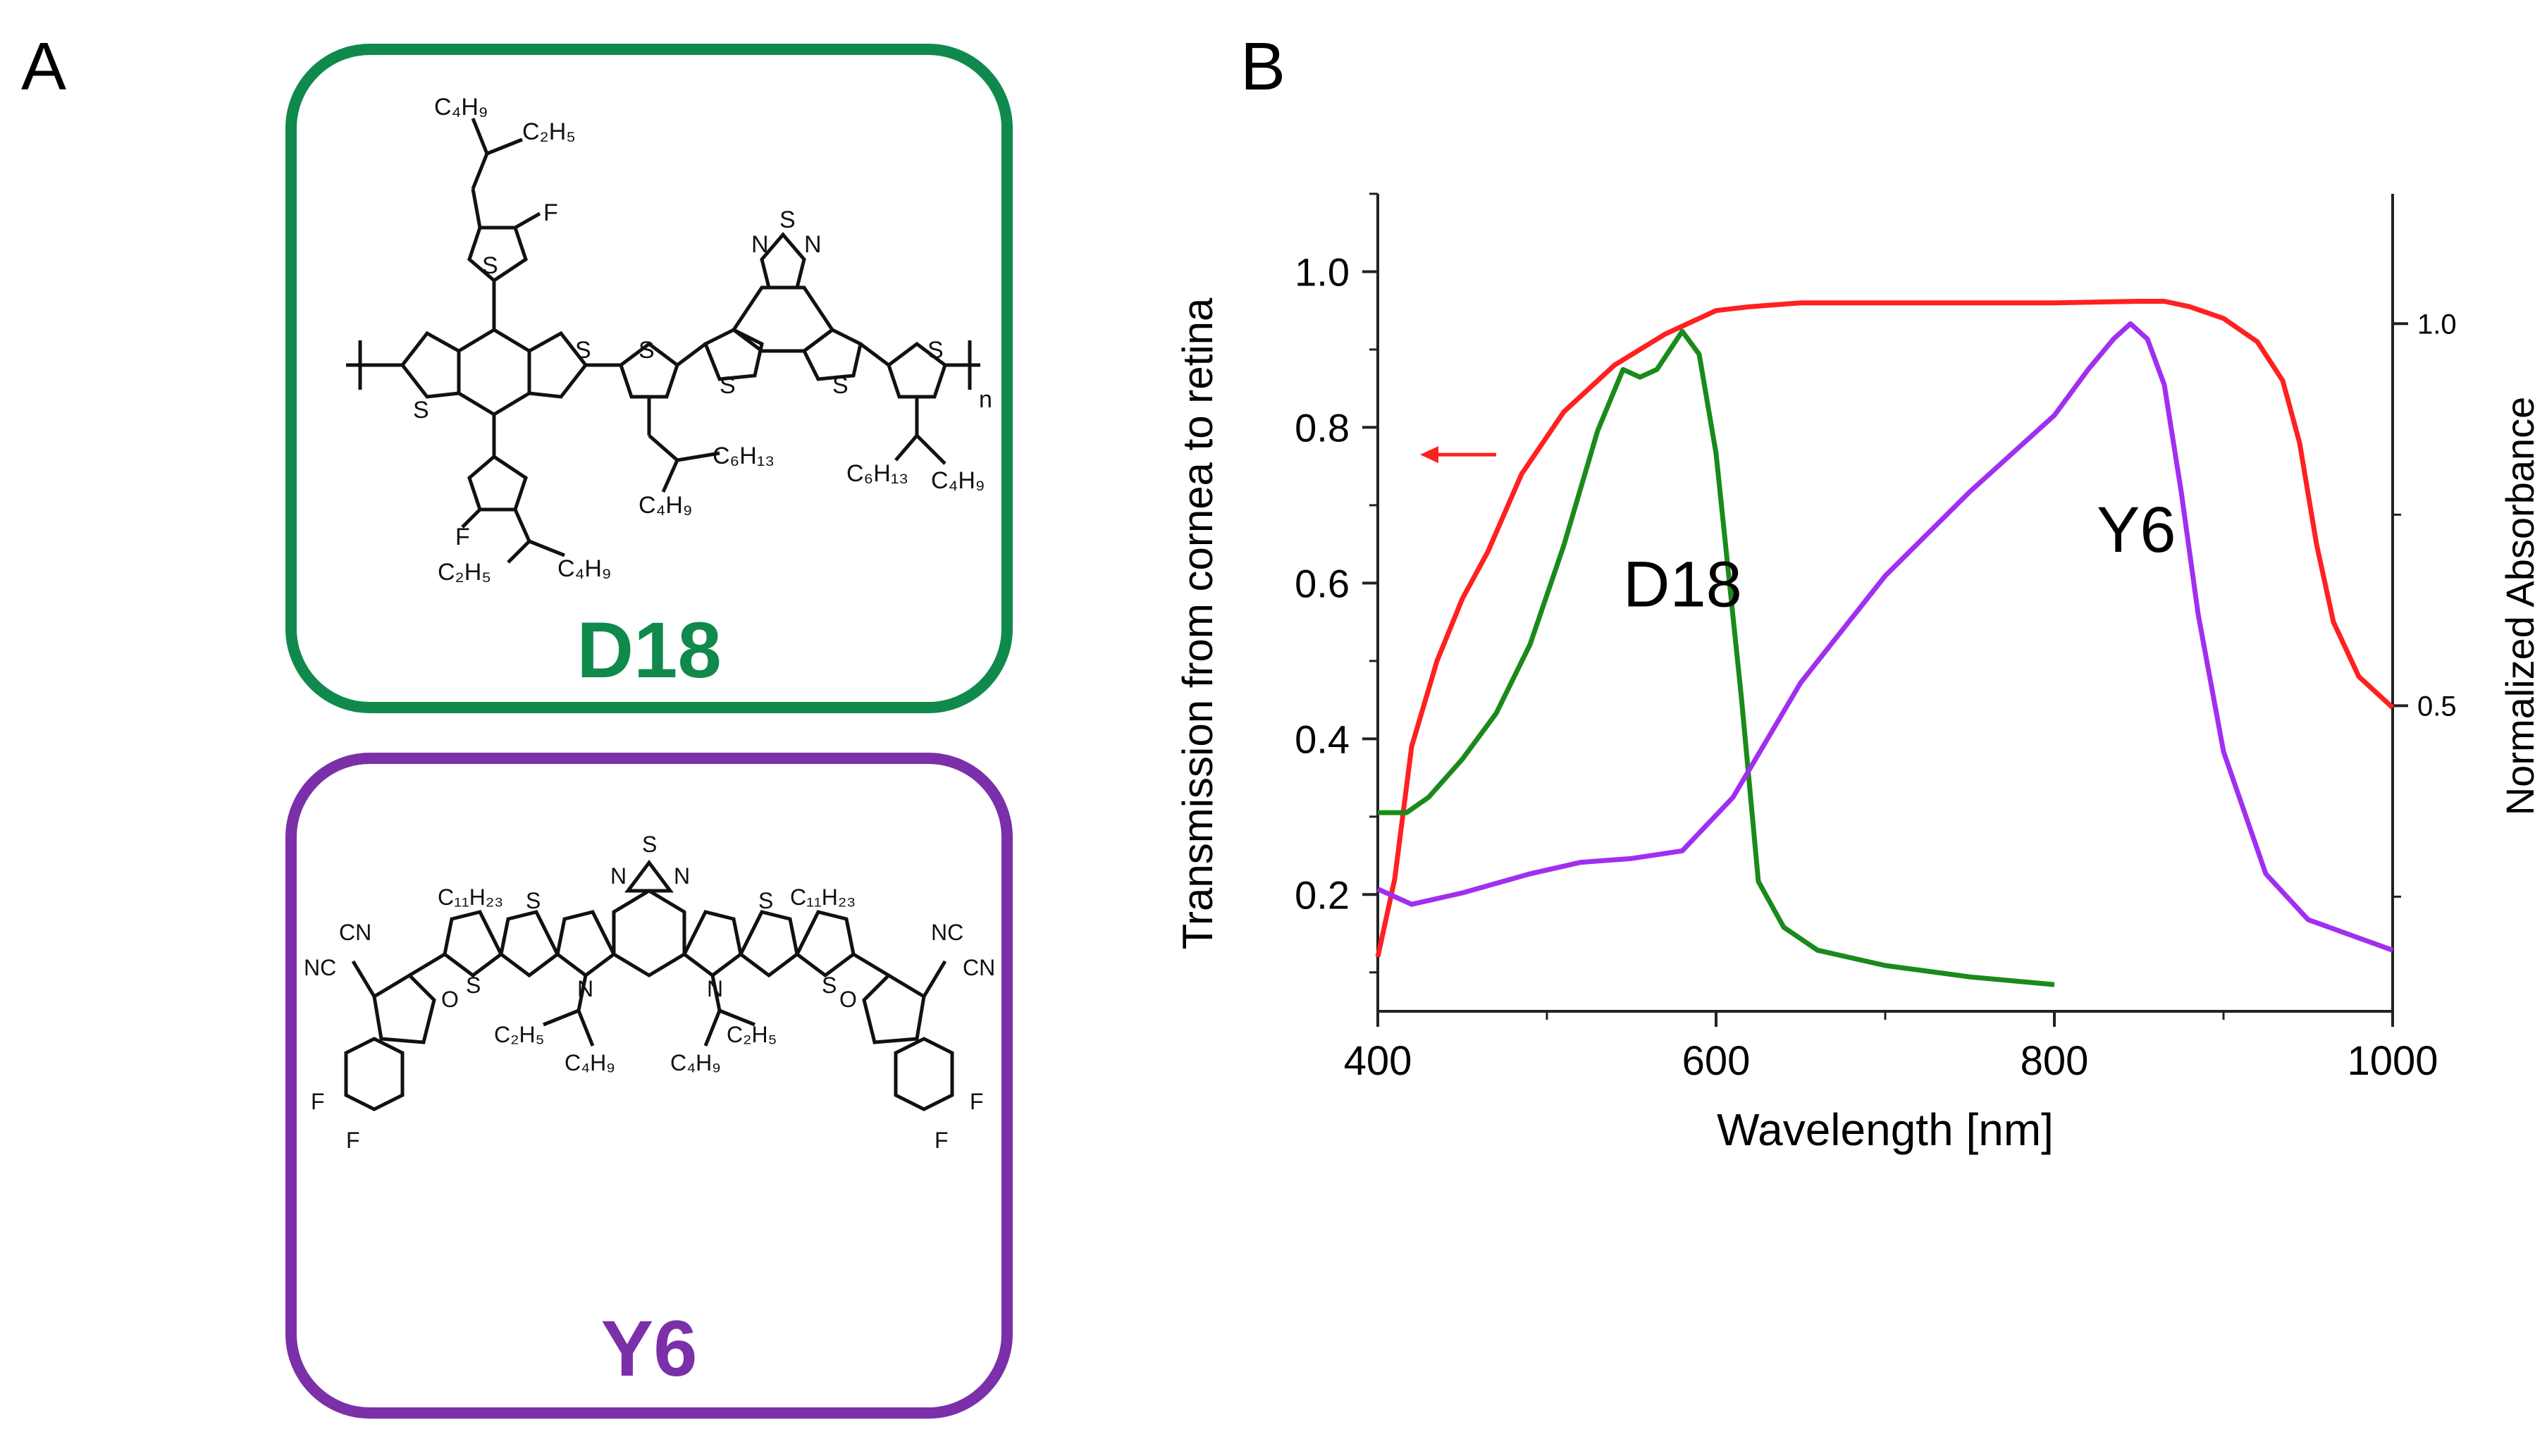 The image size is (2535, 1456). What do you see at coordinates (1322, 895) in the screenshot?
I see `y-tick-label-left: 0.2` at bounding box center [1322, 895].